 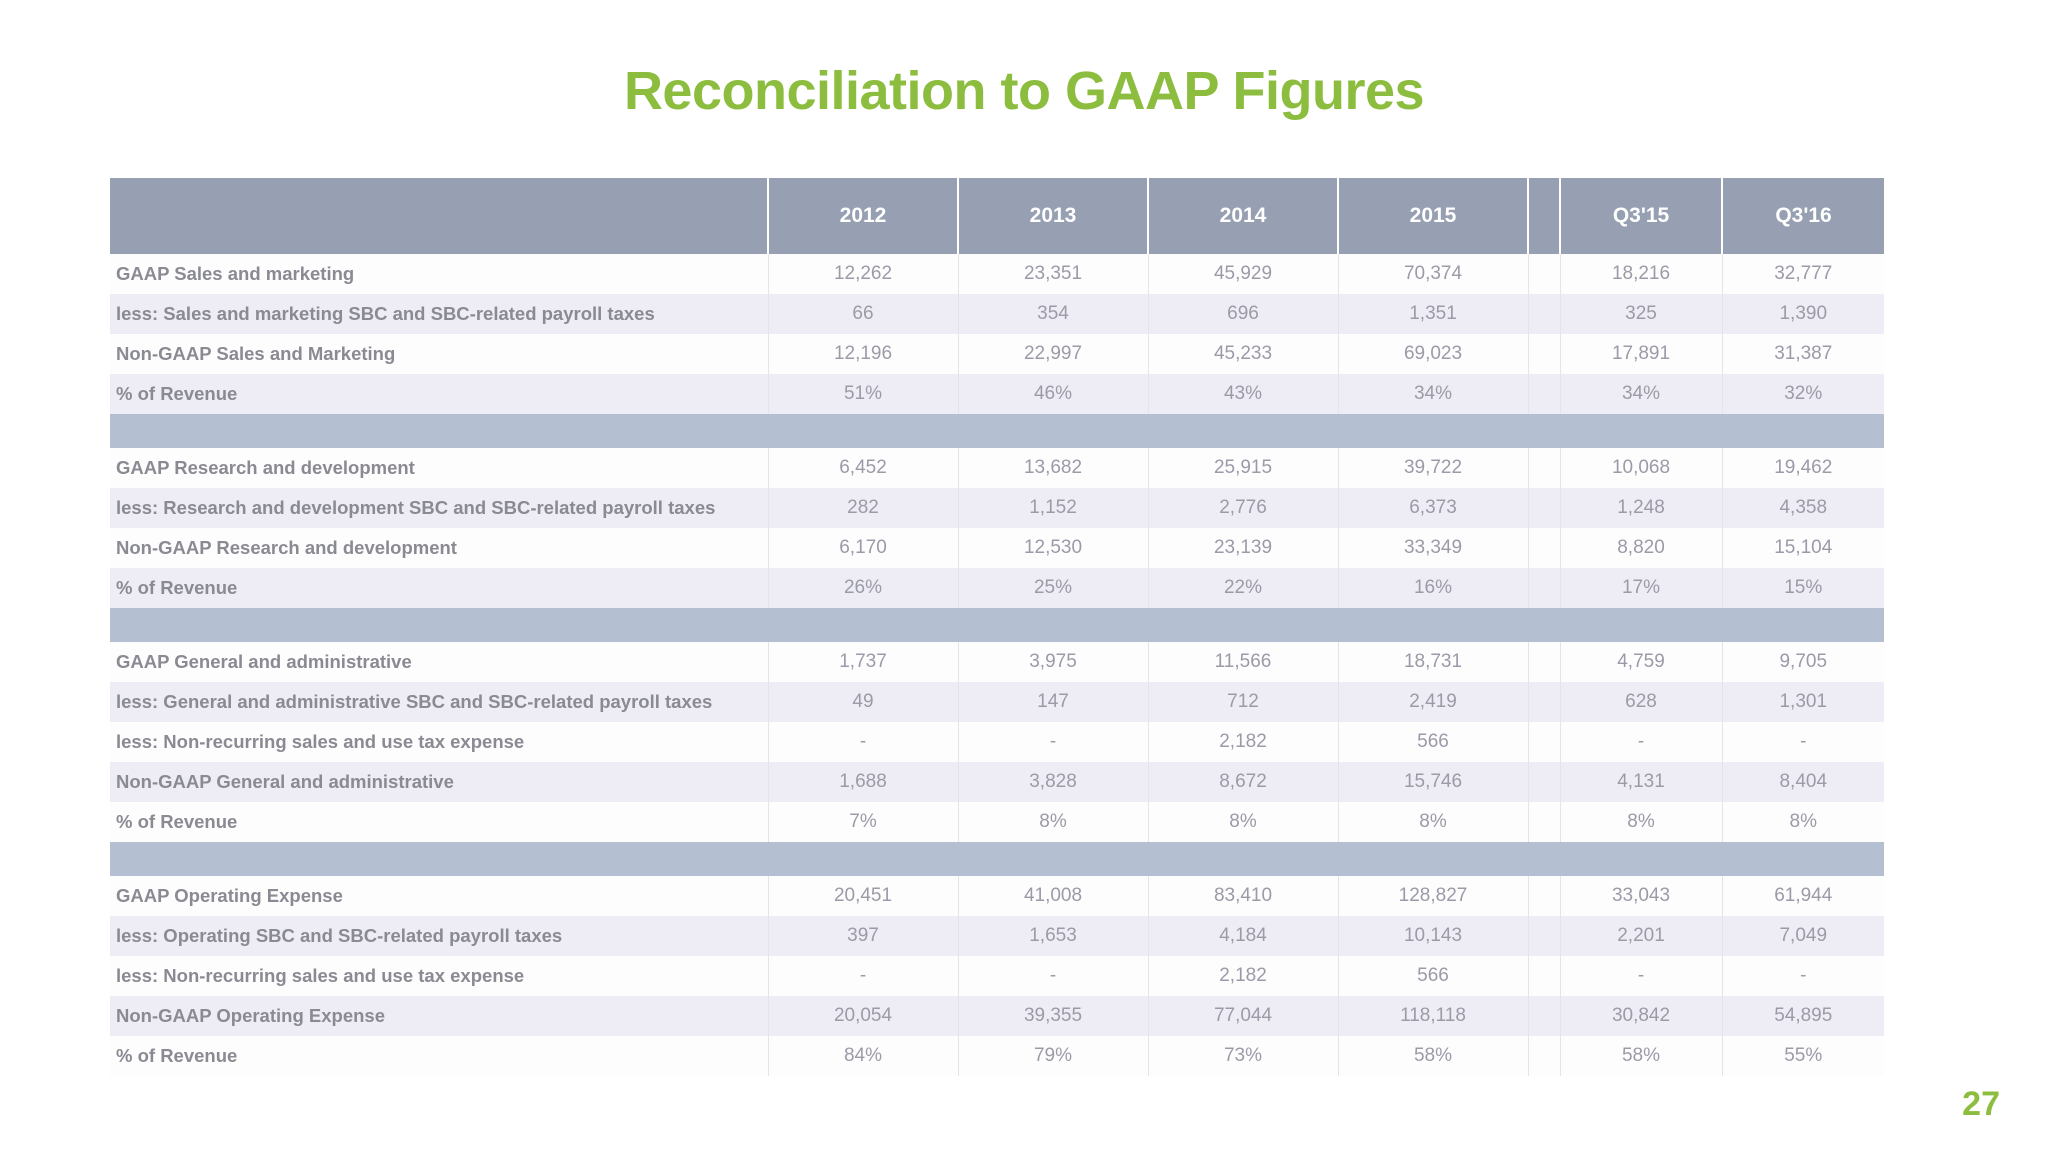 What do you see at coordinates (1053, 508) in the screenshot?
I see `table-cell-value: 1,152` at bounding box center [1053, 508].